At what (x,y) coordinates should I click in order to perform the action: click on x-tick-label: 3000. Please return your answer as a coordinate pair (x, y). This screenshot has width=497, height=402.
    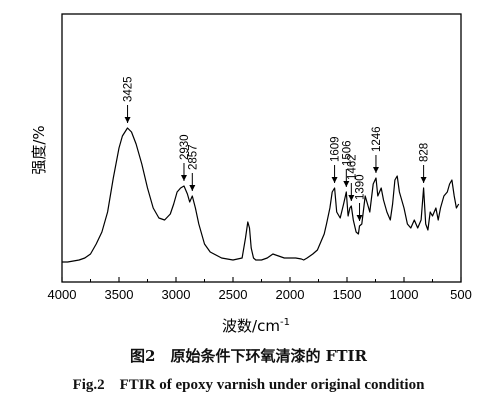
    Looking at the image, I should click on (176, 294).